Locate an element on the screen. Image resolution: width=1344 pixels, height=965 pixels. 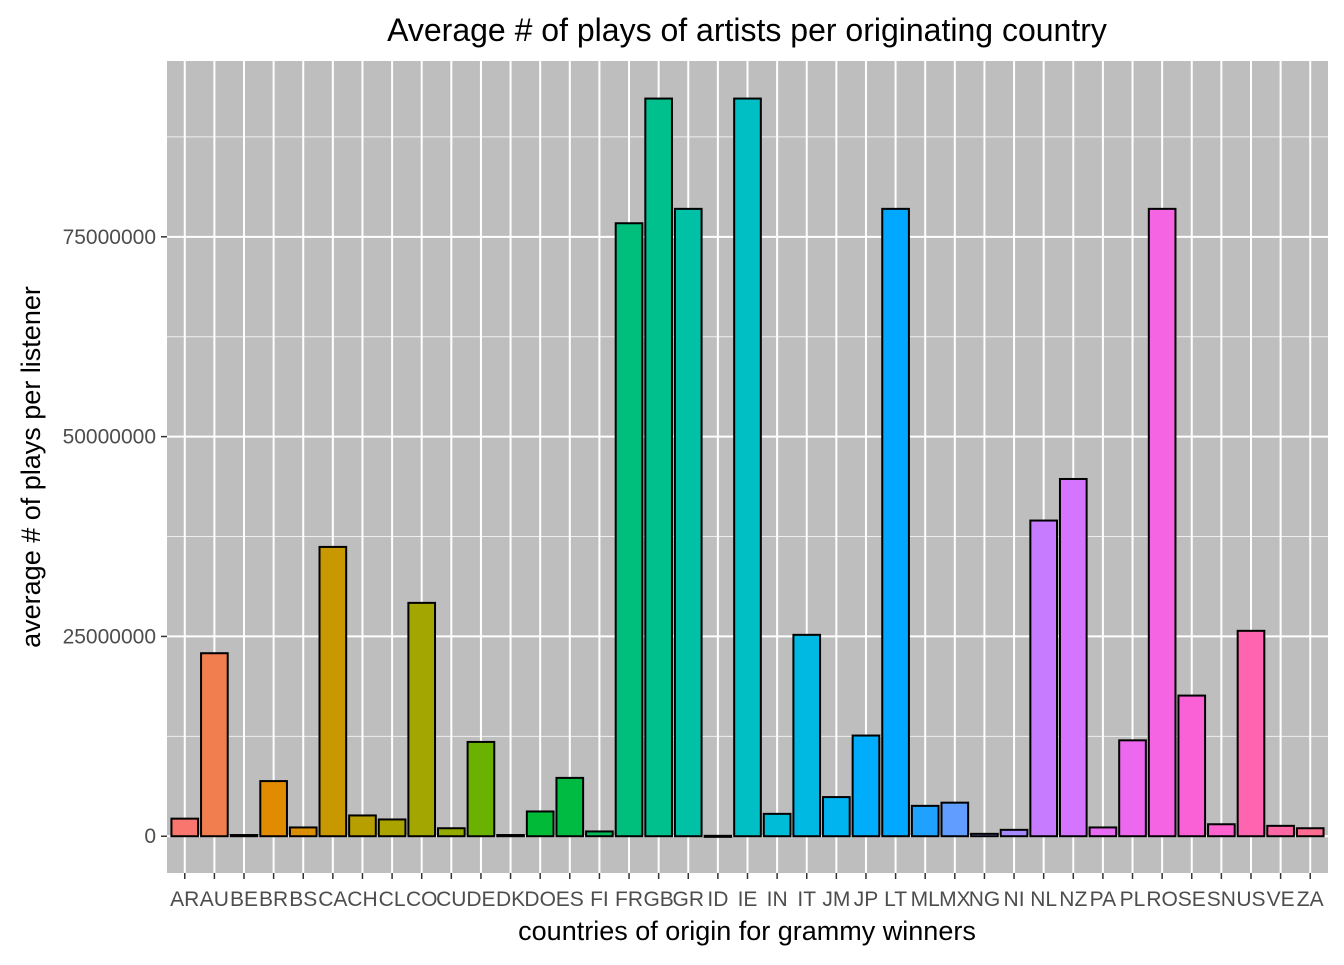
bar-fi is located at coordinates (599, 834).